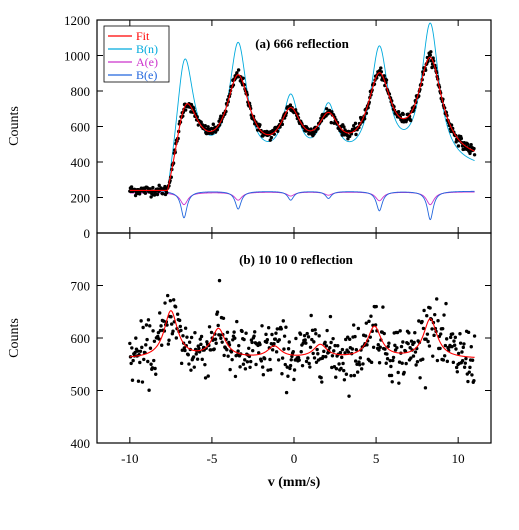 The height and width of the screenshot is (530, 519). What do you see at coordinates (147, 62) in the screenshot?
I see `legend-label: A(e)` at bounding box center [147, 62].